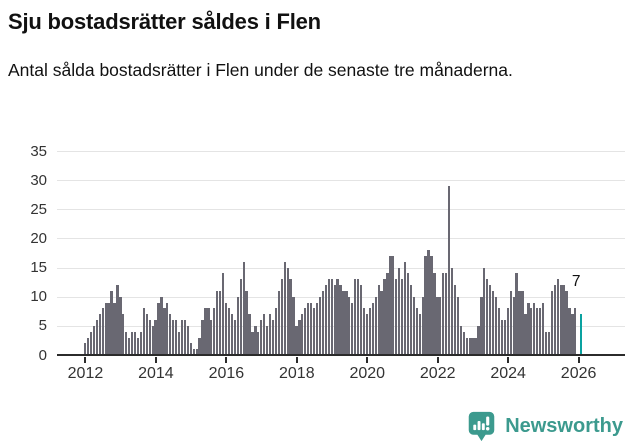 Image resolution: width=631 pixels, height=448 pixels. Describe the element at coordinates (38, 297) in the screenshot. I see `y-tick-label: 10` at that location.